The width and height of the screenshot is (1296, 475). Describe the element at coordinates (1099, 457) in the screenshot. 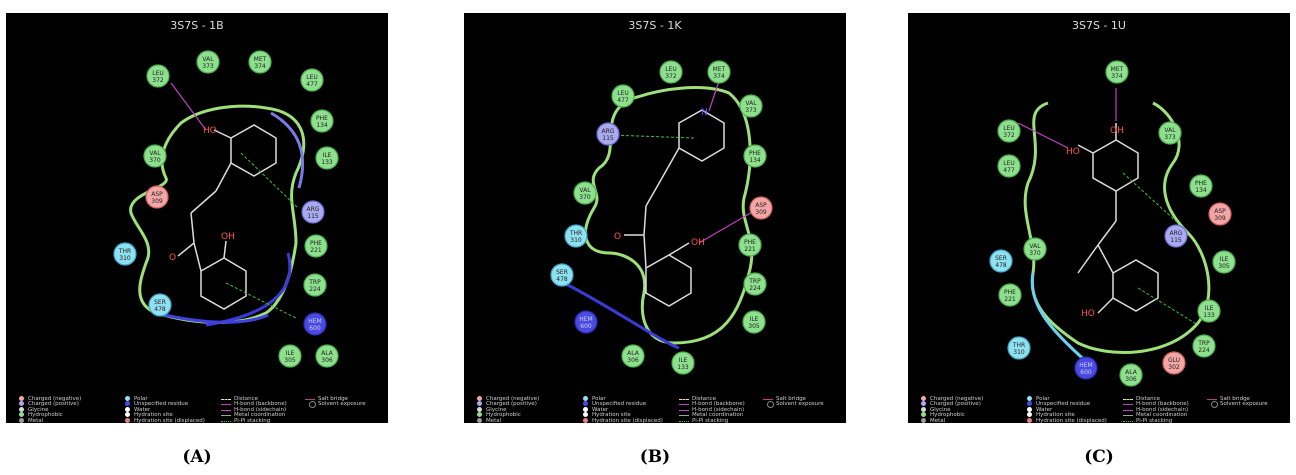

I see `panel-caption-c: (C)` at that location.